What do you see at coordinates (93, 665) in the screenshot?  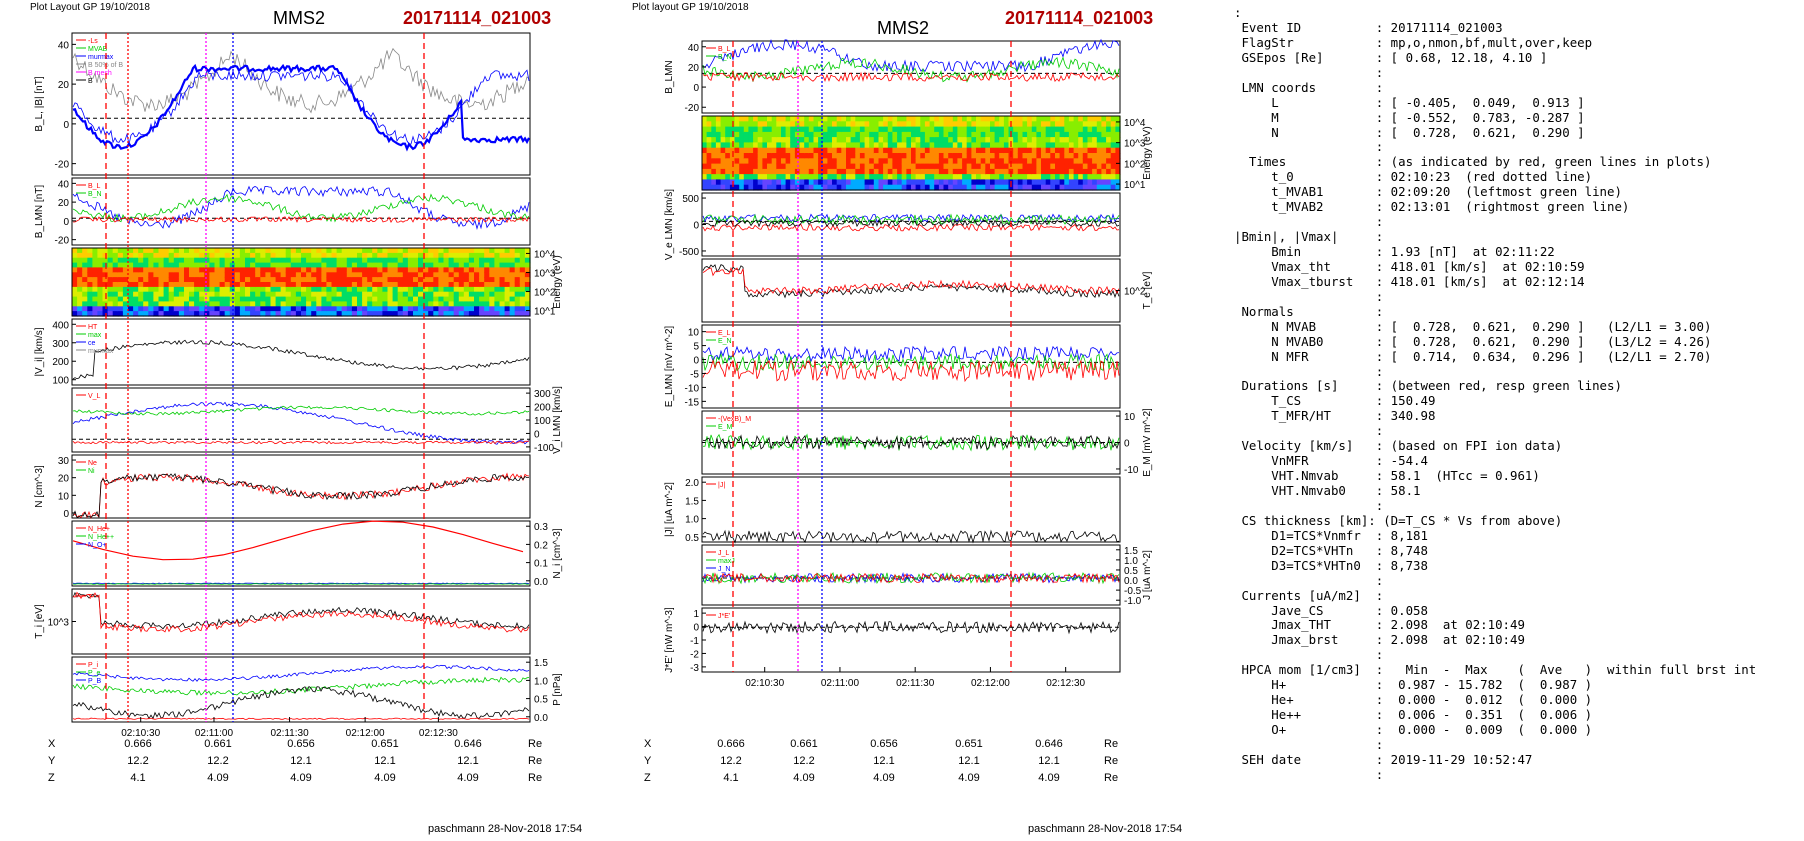 I see `legend-entry: P_i` at bounding box center [93, 665].